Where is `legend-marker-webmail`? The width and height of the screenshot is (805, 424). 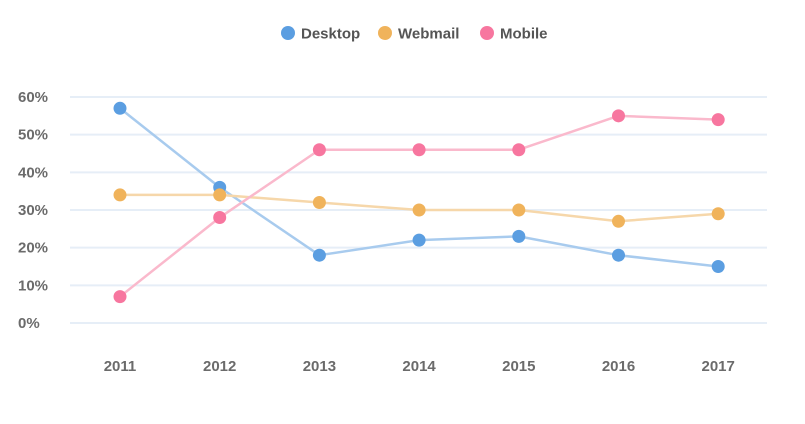
legend-marker-webmail is located at coordinates (385, 33).